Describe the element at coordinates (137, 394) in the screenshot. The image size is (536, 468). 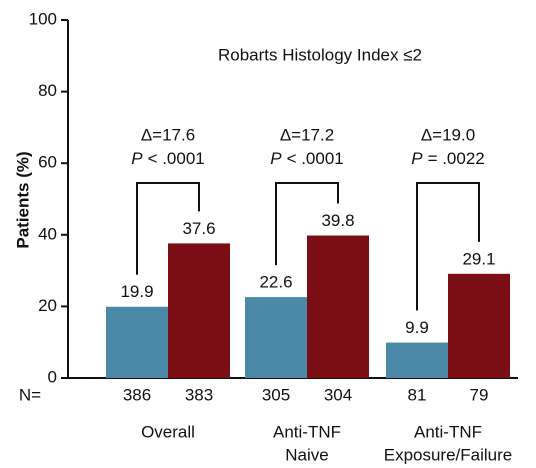
I see `n-count: 386` at that location.